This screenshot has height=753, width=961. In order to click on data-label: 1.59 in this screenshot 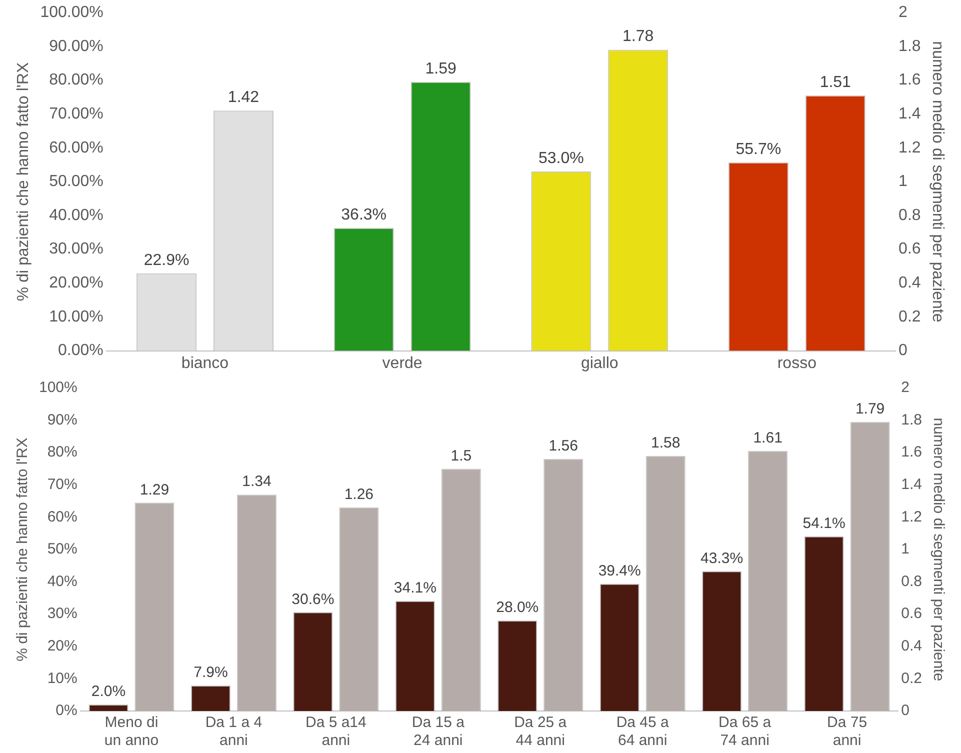, I will do `click(440, 69)`.